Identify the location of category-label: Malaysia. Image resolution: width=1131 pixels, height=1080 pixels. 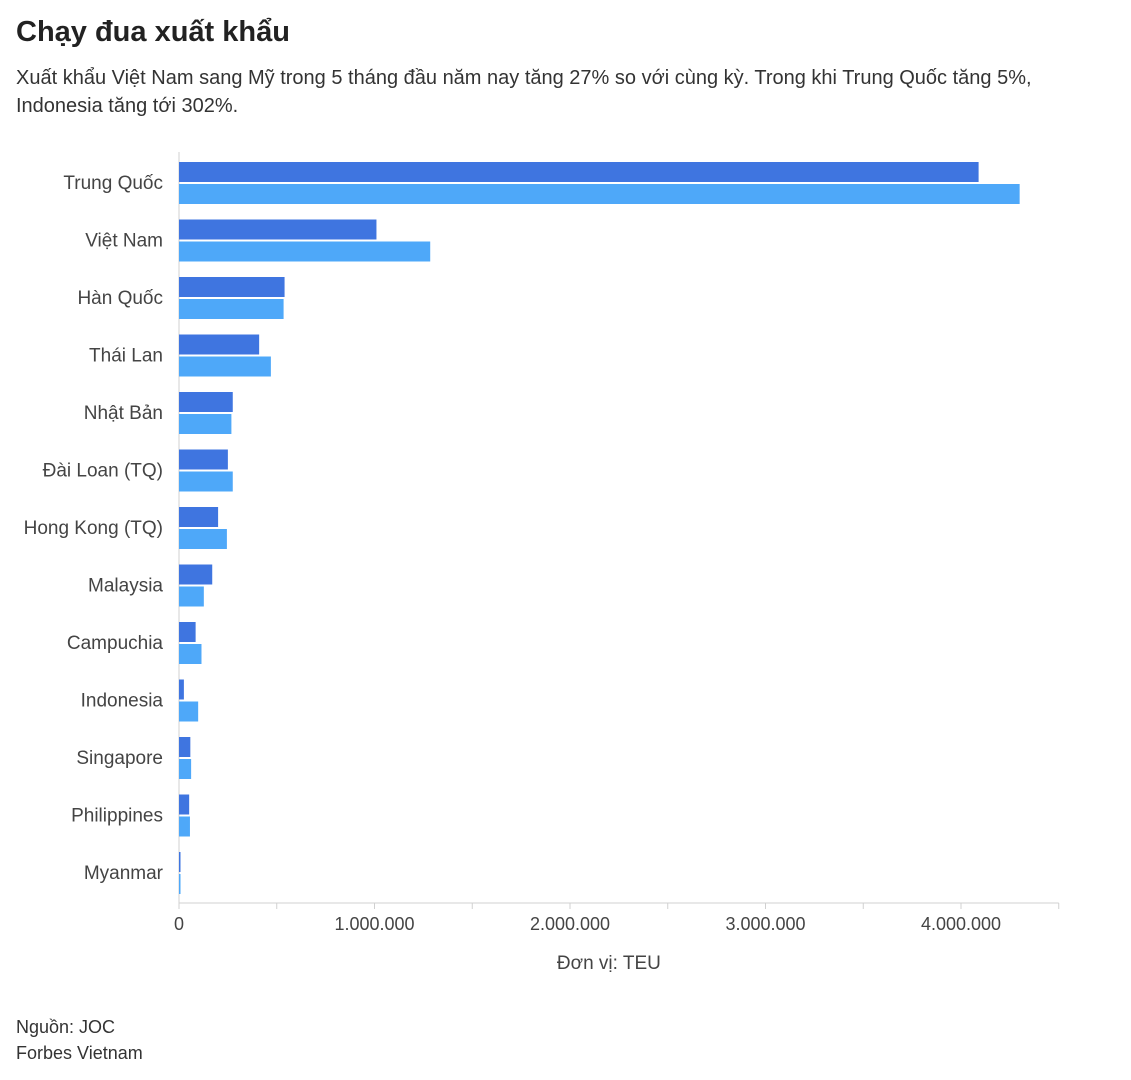
(125, 586).